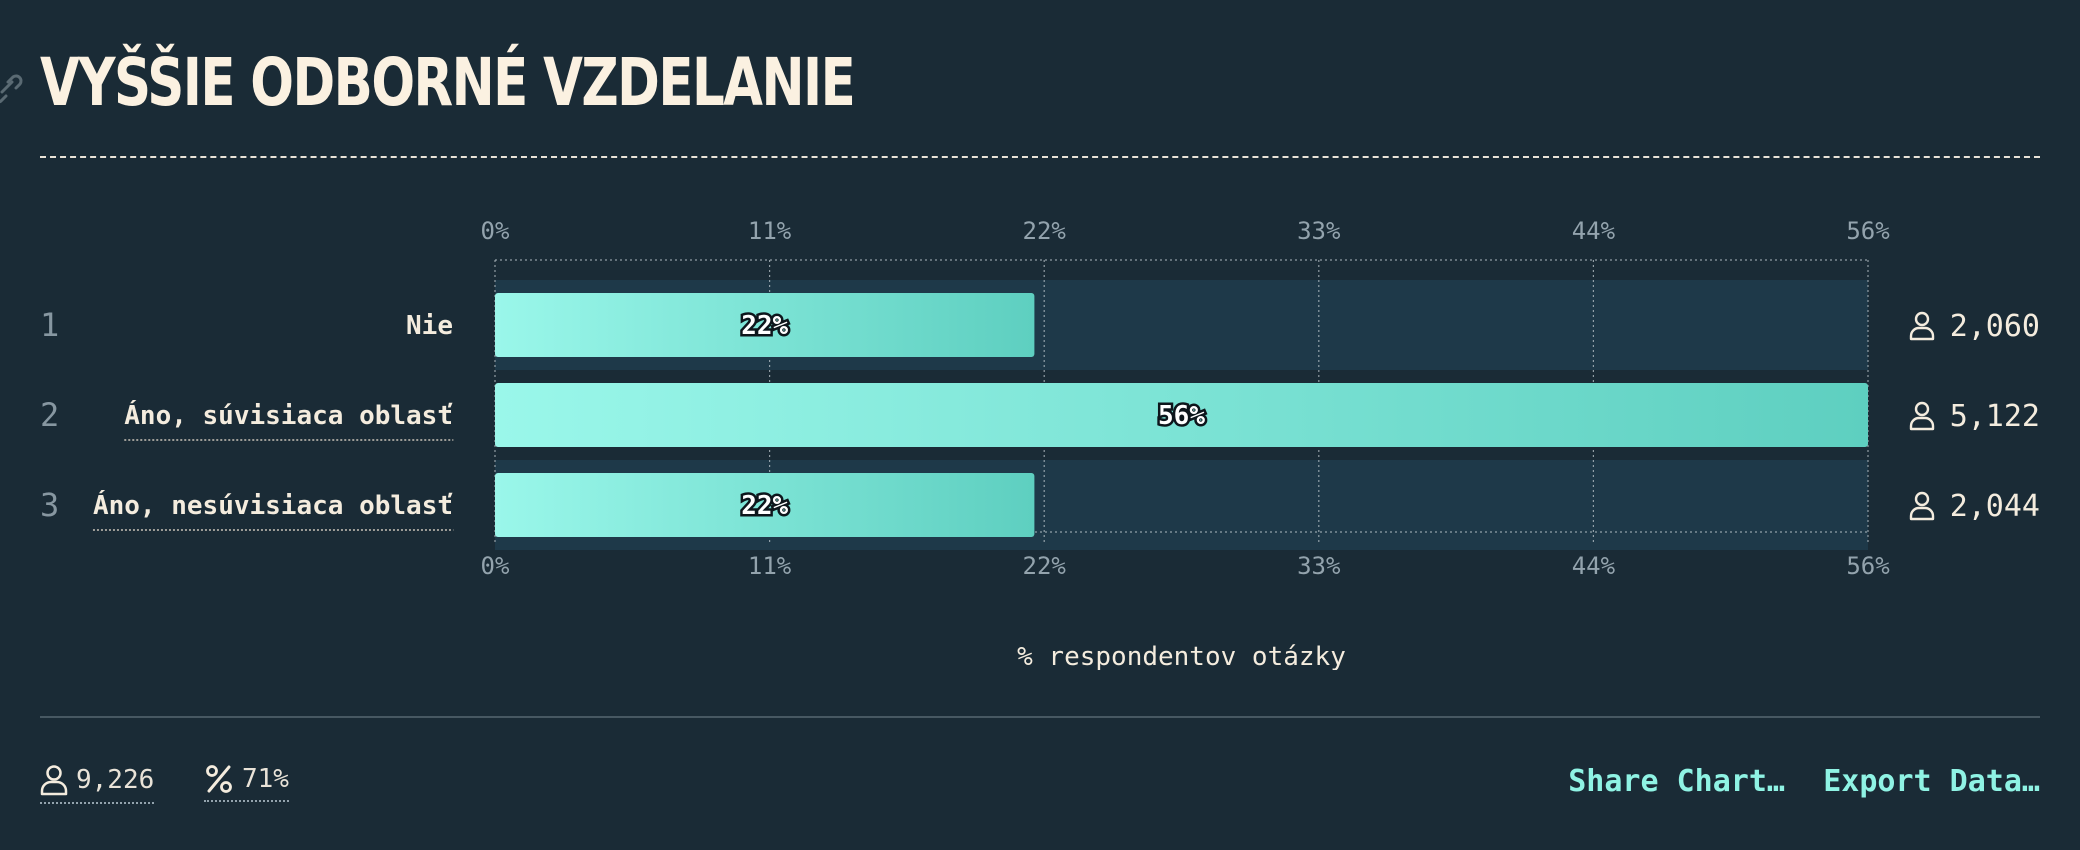 This screenshot has width=2080, height=850. What do you see at coordinates (448, 82) in the screenshot?
I see `page-title: VYŠŠIE ODBORNÉ VZDELANIE` at bounding box center [448, 82].